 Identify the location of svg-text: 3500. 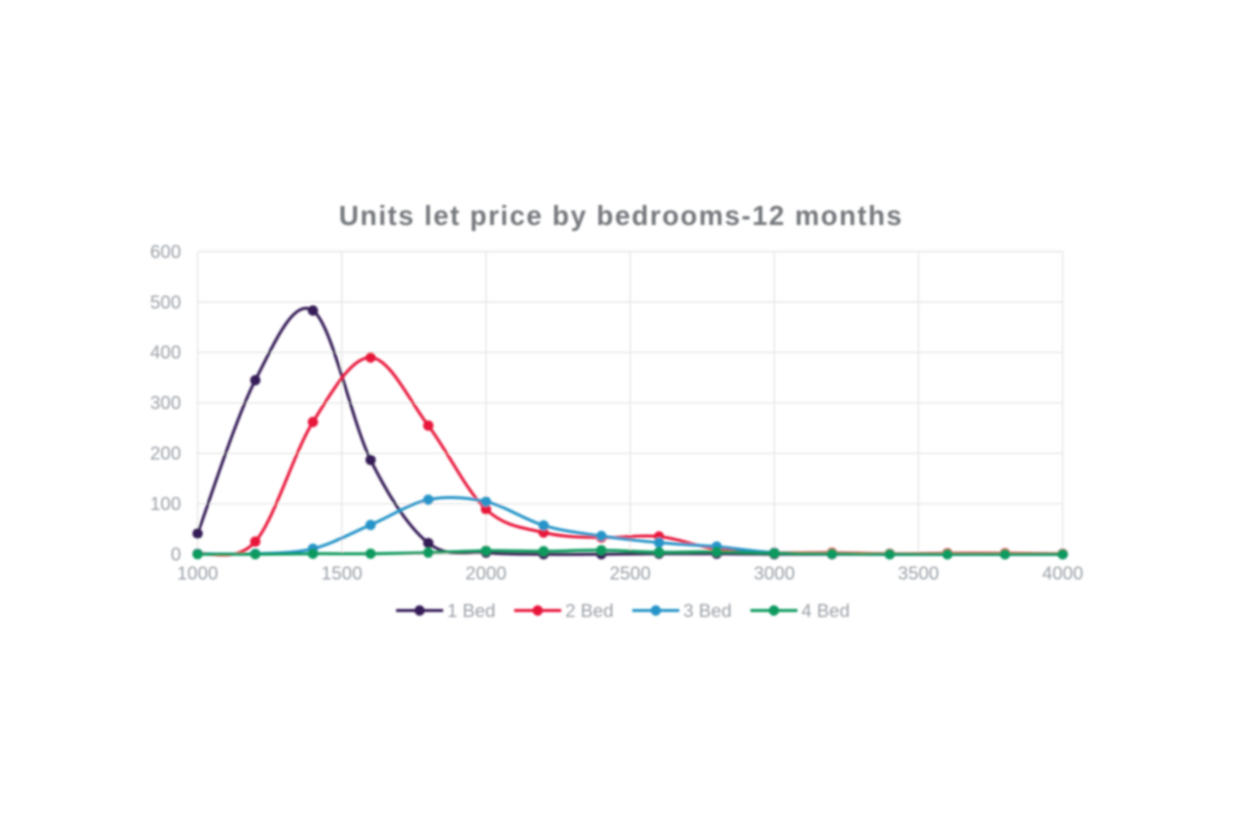
(918, 573).